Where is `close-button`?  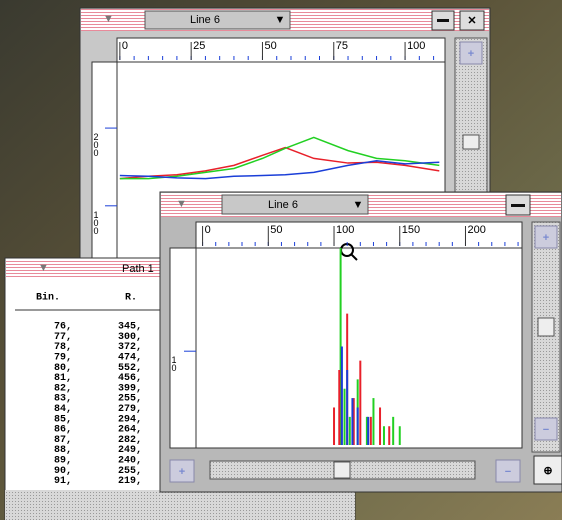
close-button is located at coordinates (472, 20).